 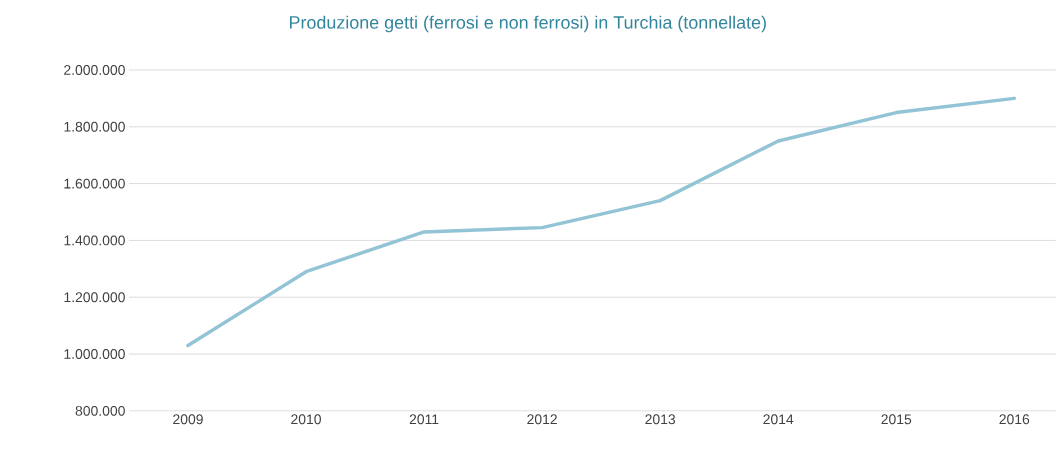 What do you see at coordinates (1014, 419) in the screenshot?
I see `x-tick-label: 2016` at bounding box center [1014, 419].